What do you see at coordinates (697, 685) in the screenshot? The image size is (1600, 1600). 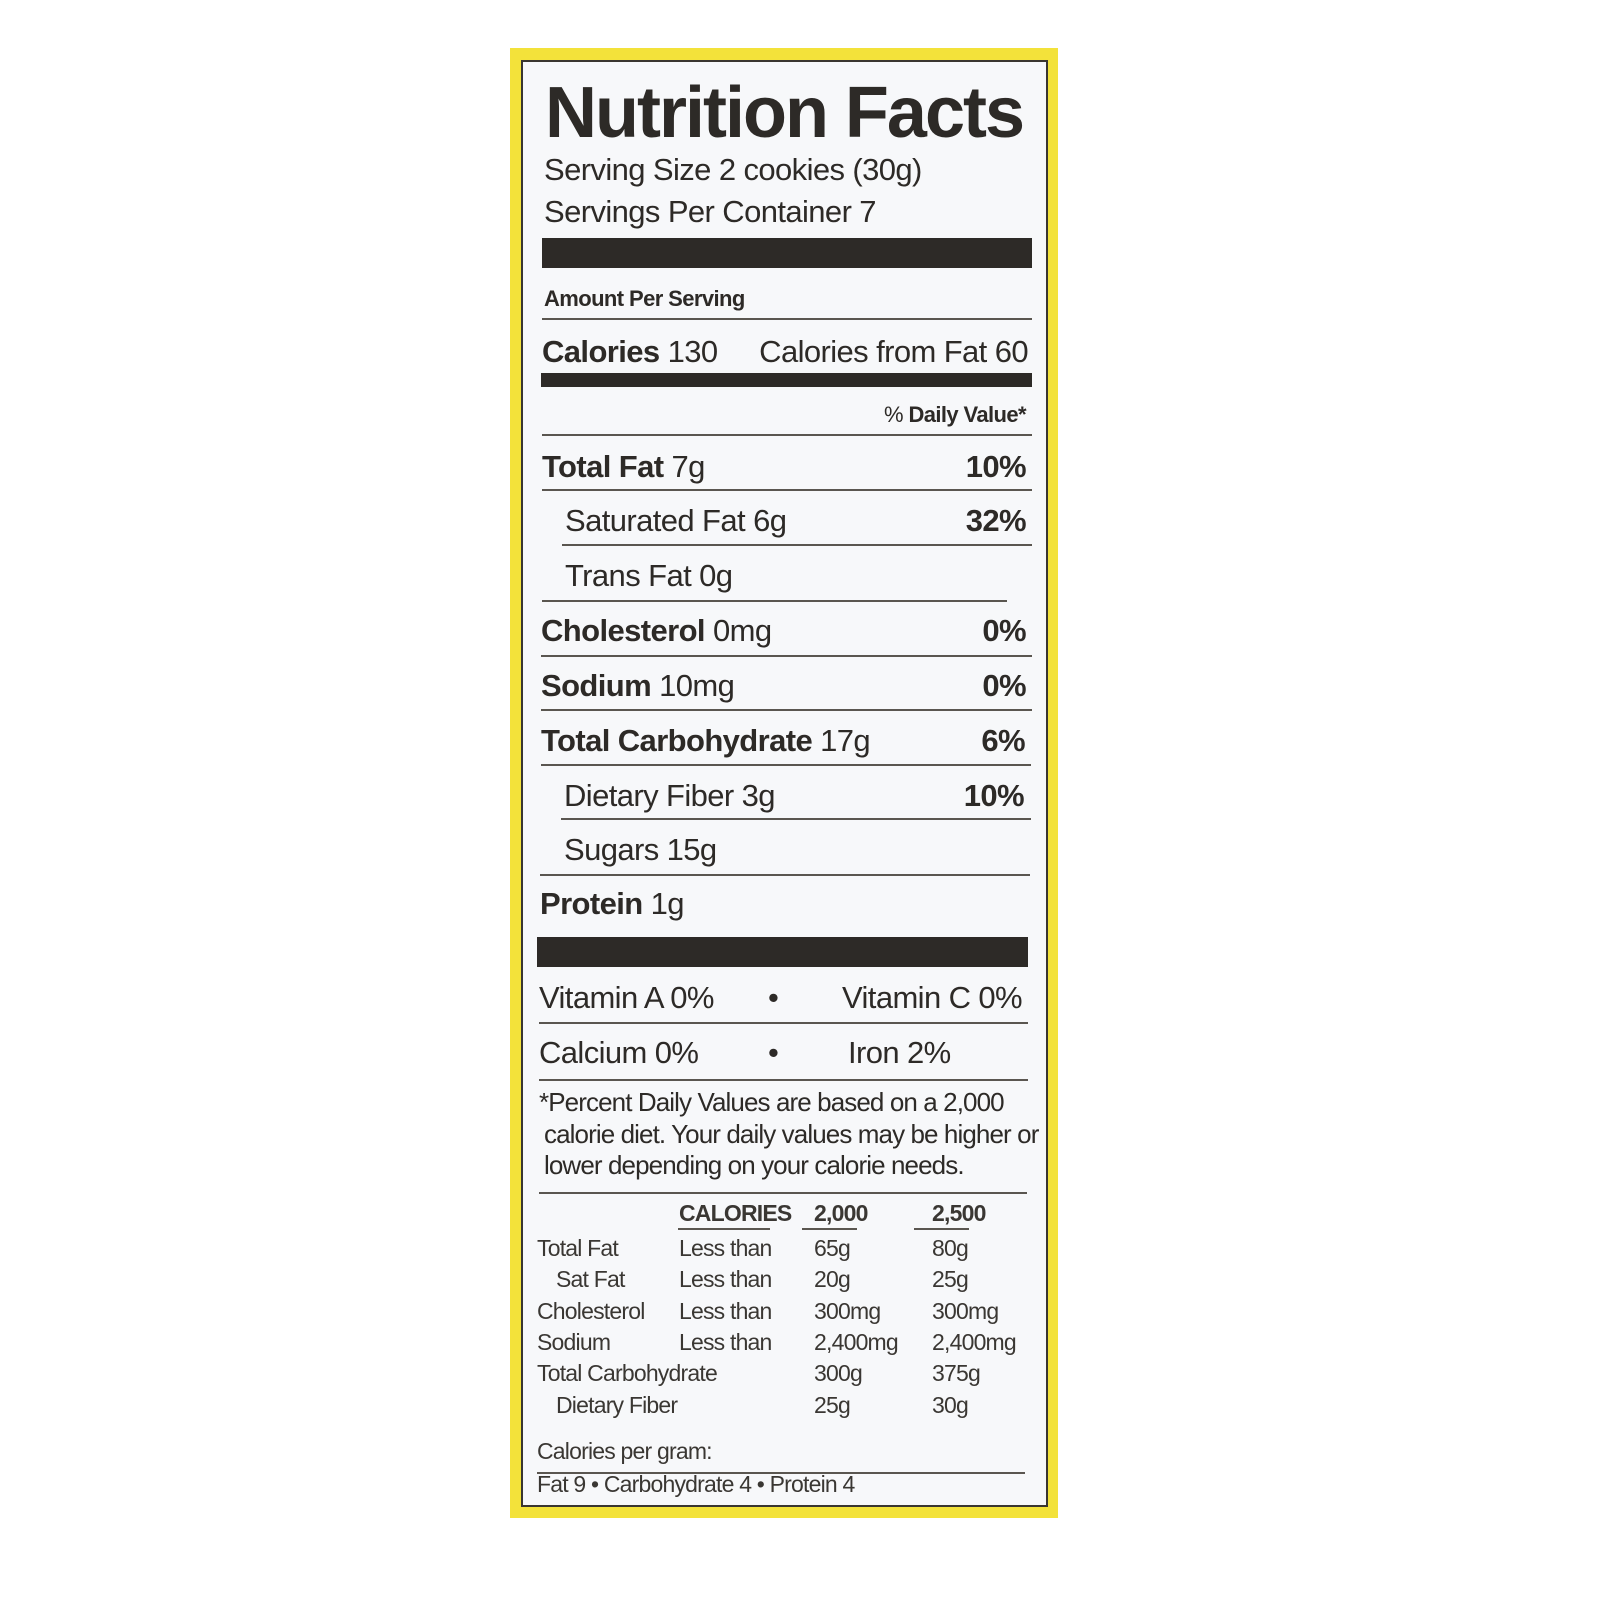 I see `nutrient-amount: 10mg` at bounding box center [697, 685].